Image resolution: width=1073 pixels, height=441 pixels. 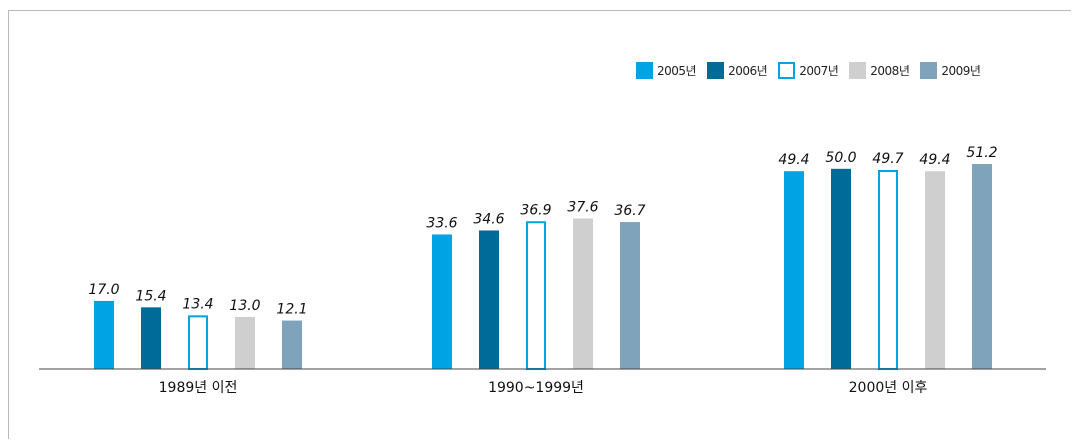 I want to click on data-label-2006년-1990~1999년: 34.6, so click(x=488, y=219).